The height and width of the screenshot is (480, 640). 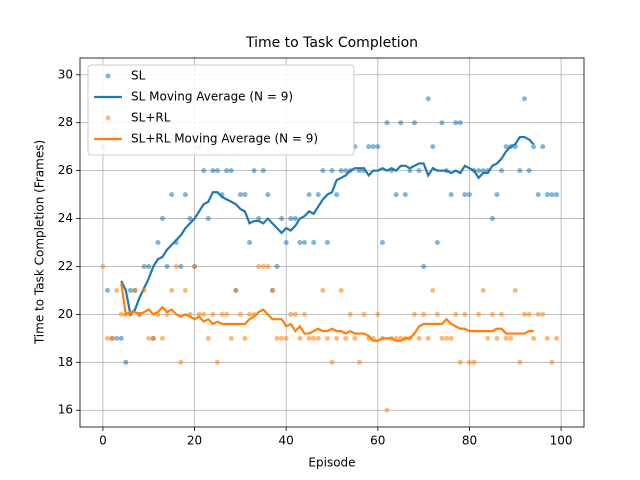 I want to click on y-tick-label: 28, so click(x=65, y=122).